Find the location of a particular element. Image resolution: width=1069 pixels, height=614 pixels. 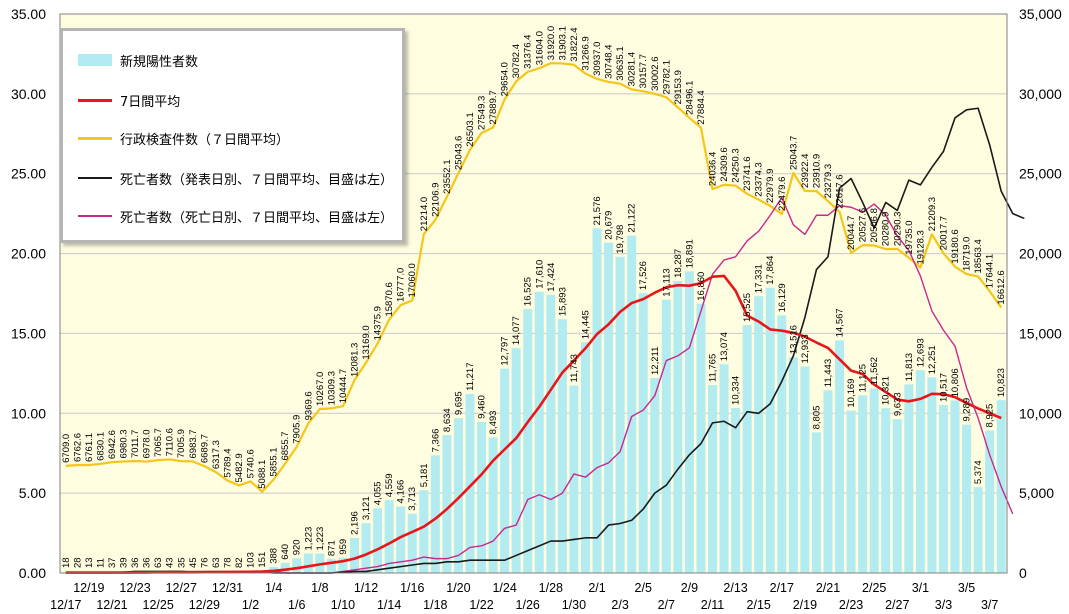

test-count-label: 28496.1 is located at coordinates (689, 98).